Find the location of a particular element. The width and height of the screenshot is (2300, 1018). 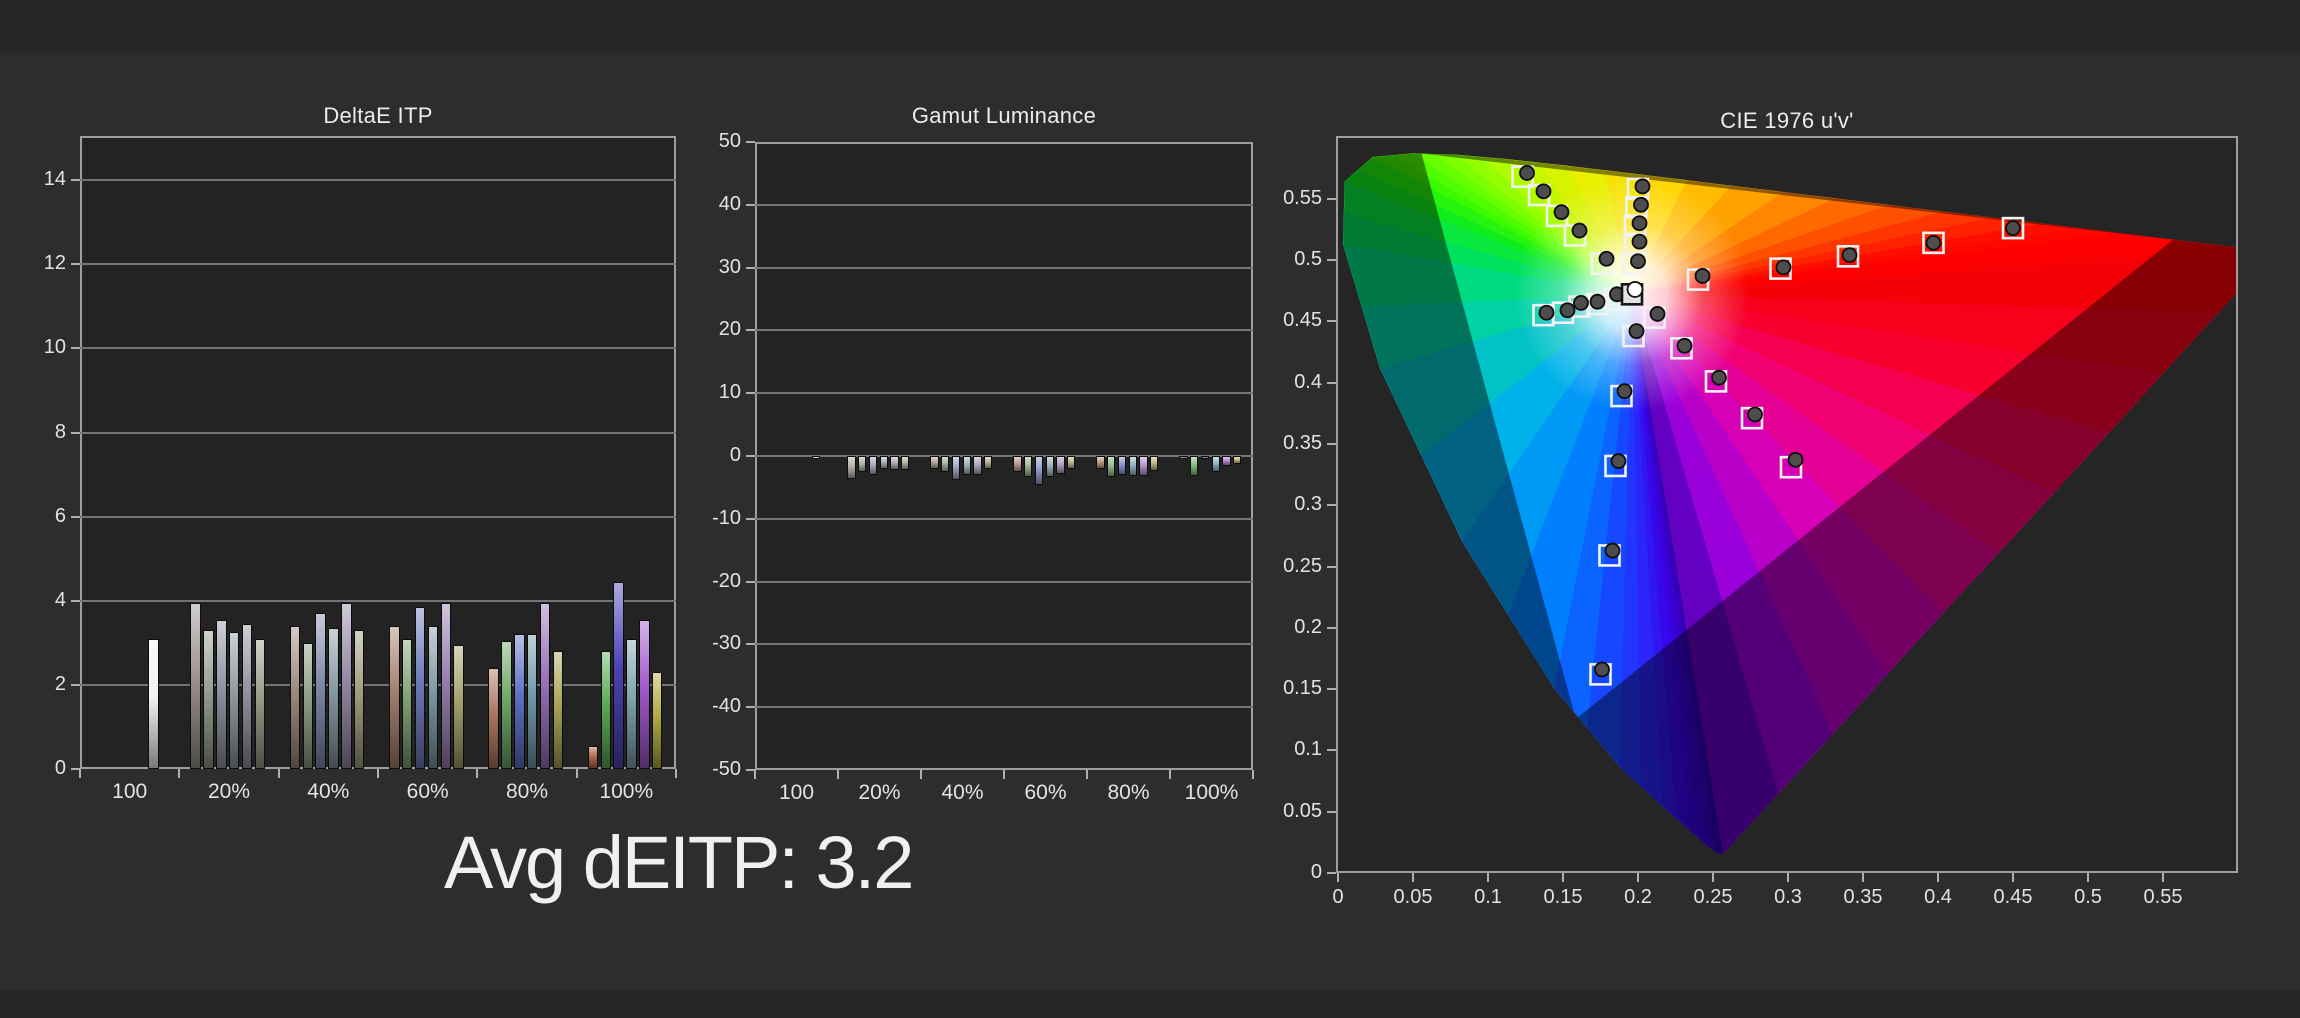

cie-x-tick-label: 0.1 is located at coordinates (1488, 897).